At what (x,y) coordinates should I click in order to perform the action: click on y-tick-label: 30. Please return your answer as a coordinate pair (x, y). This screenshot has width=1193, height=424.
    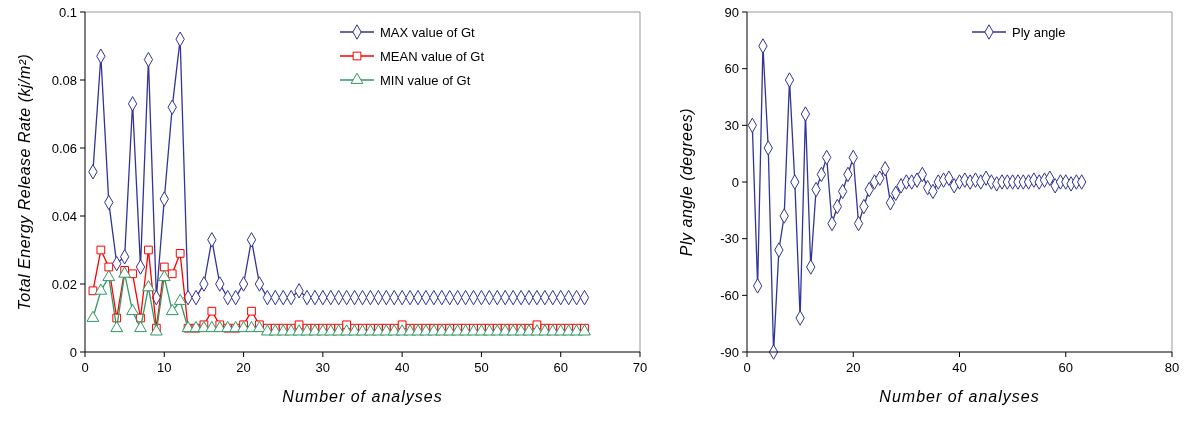
    Looking at the image, I should click on (731, 125).